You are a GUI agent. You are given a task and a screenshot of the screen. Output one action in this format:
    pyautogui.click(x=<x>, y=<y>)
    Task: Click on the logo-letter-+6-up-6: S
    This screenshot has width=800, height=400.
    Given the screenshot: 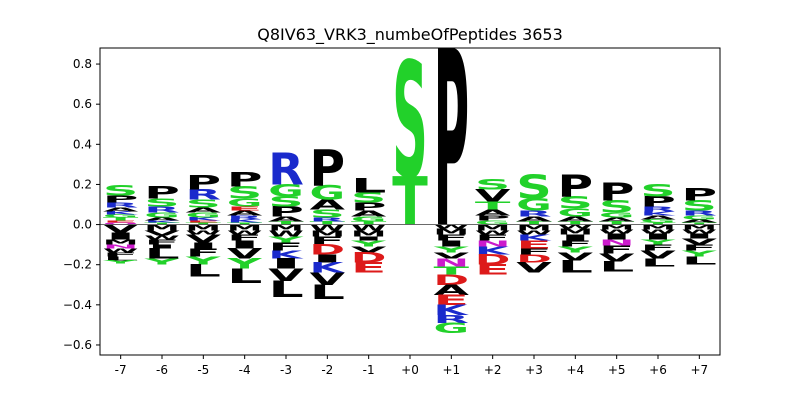 What is the action you would take?
    pyautogui.click(x=658, y=190)
    